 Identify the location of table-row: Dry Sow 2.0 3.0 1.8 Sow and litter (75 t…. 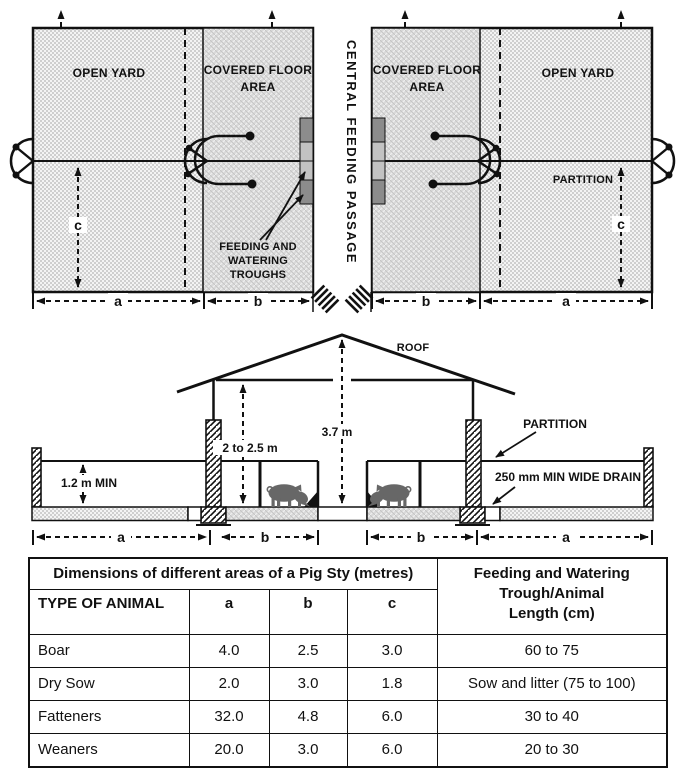
(348, 683).